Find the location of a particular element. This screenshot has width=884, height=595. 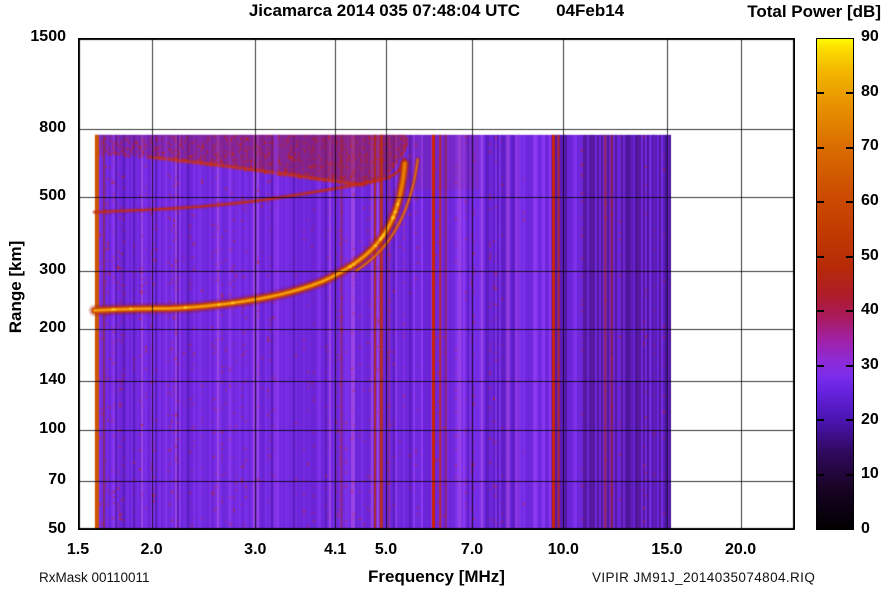

y-tick-label: 70 is located at coordinates (57, 480).